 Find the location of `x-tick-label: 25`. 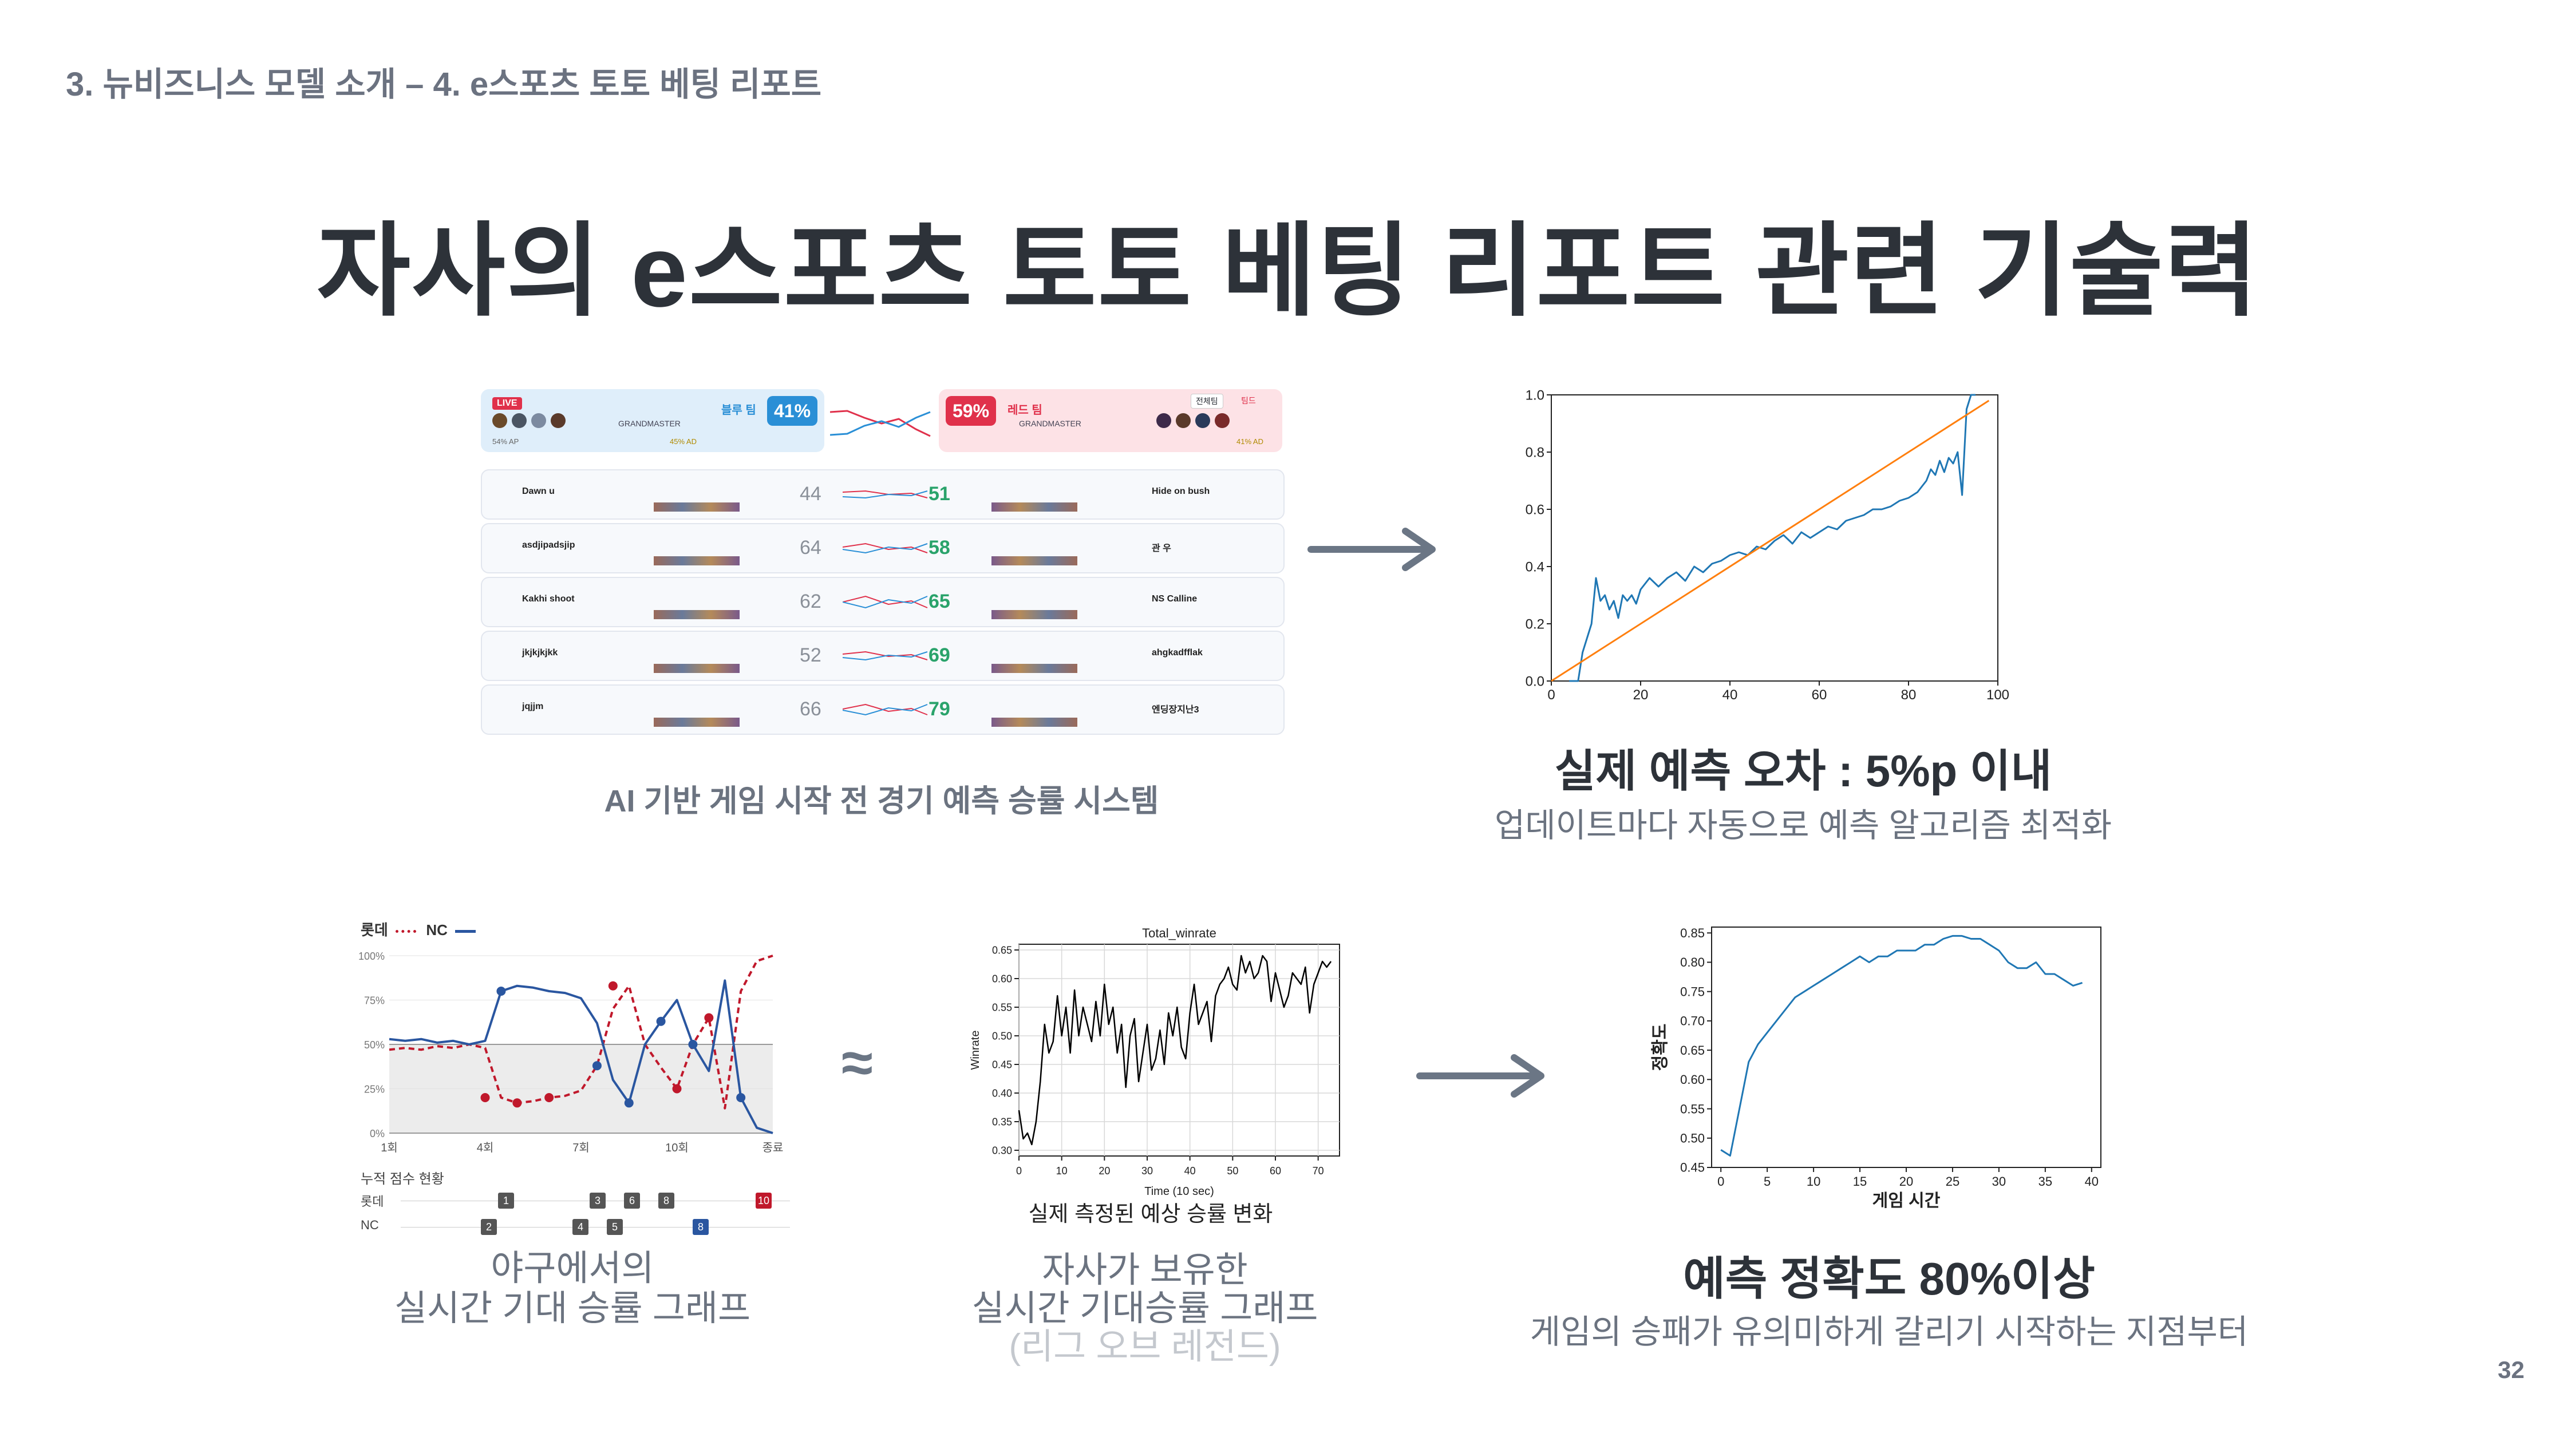

x-tick-label: 25 is located at coordinates (1952, 1181).